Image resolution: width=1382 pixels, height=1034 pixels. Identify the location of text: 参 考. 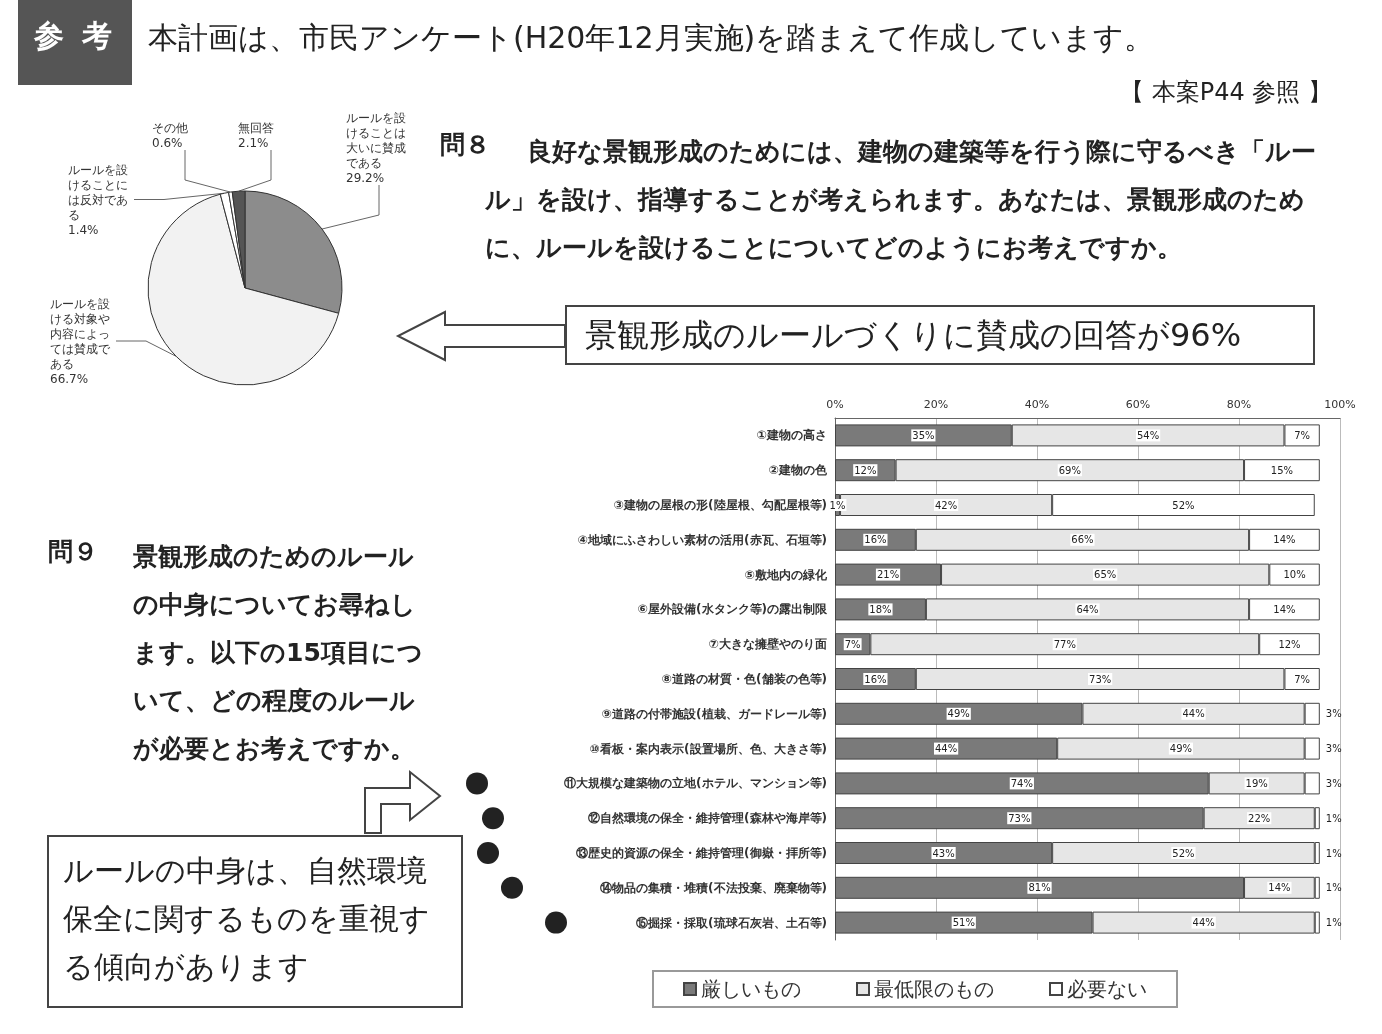
(75, 42).